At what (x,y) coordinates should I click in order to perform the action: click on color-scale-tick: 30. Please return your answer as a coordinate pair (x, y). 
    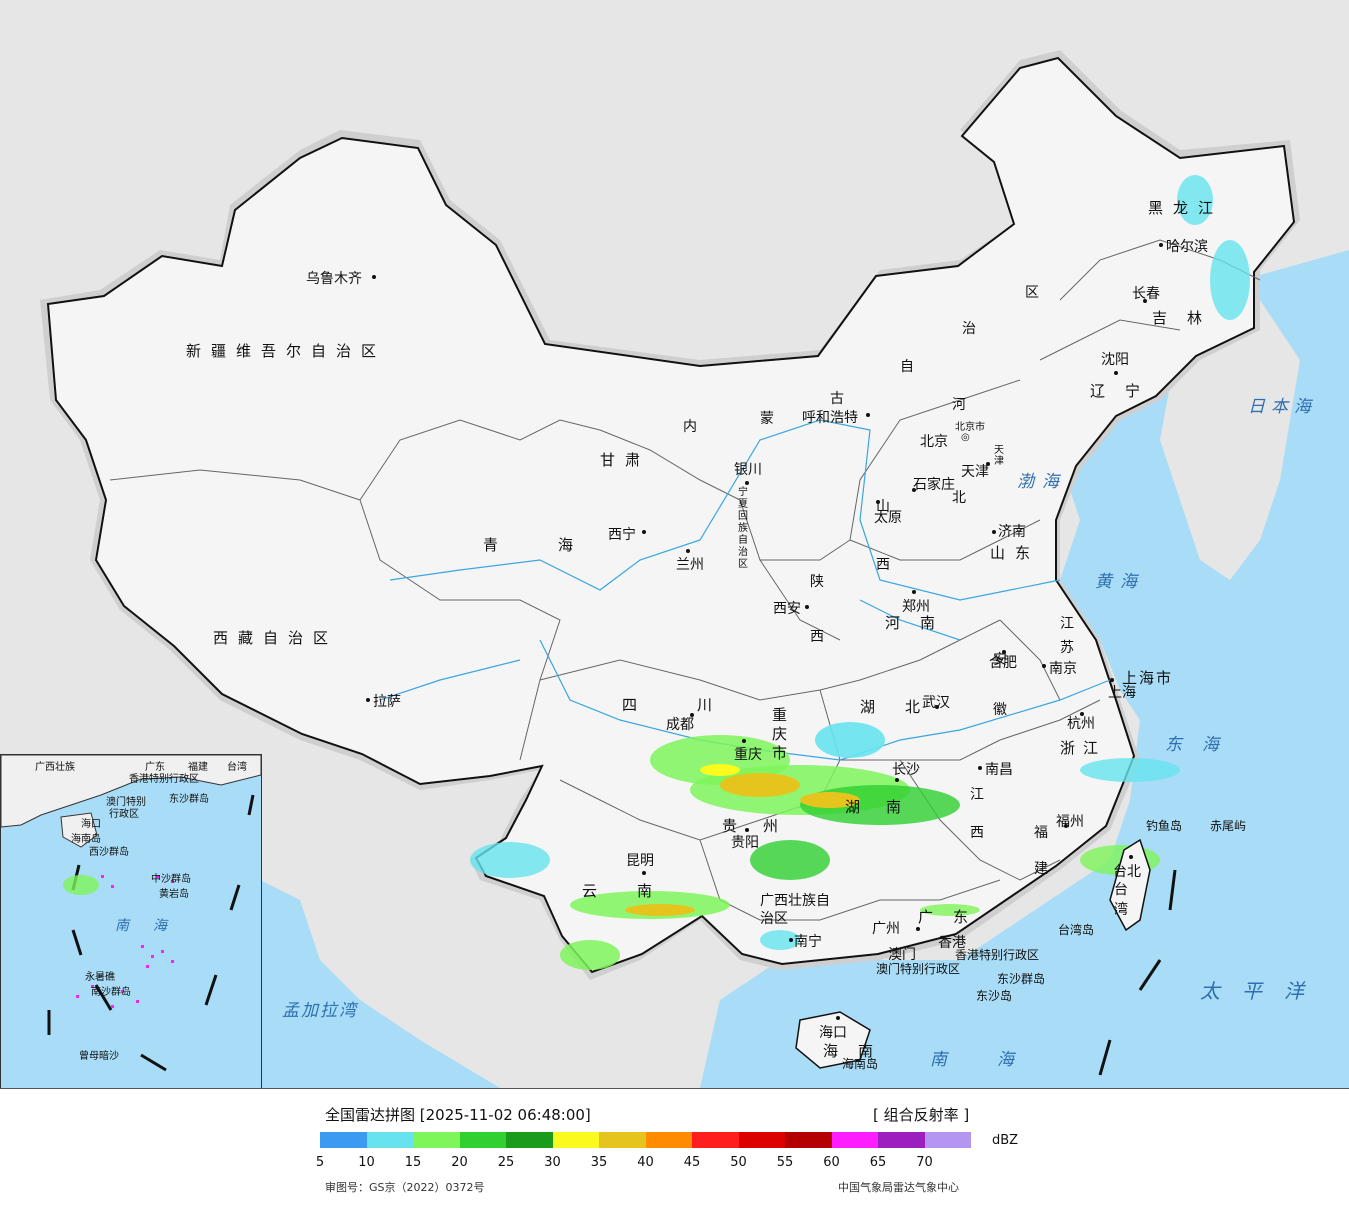
    Looking at the image, I should click on (552, 1162).